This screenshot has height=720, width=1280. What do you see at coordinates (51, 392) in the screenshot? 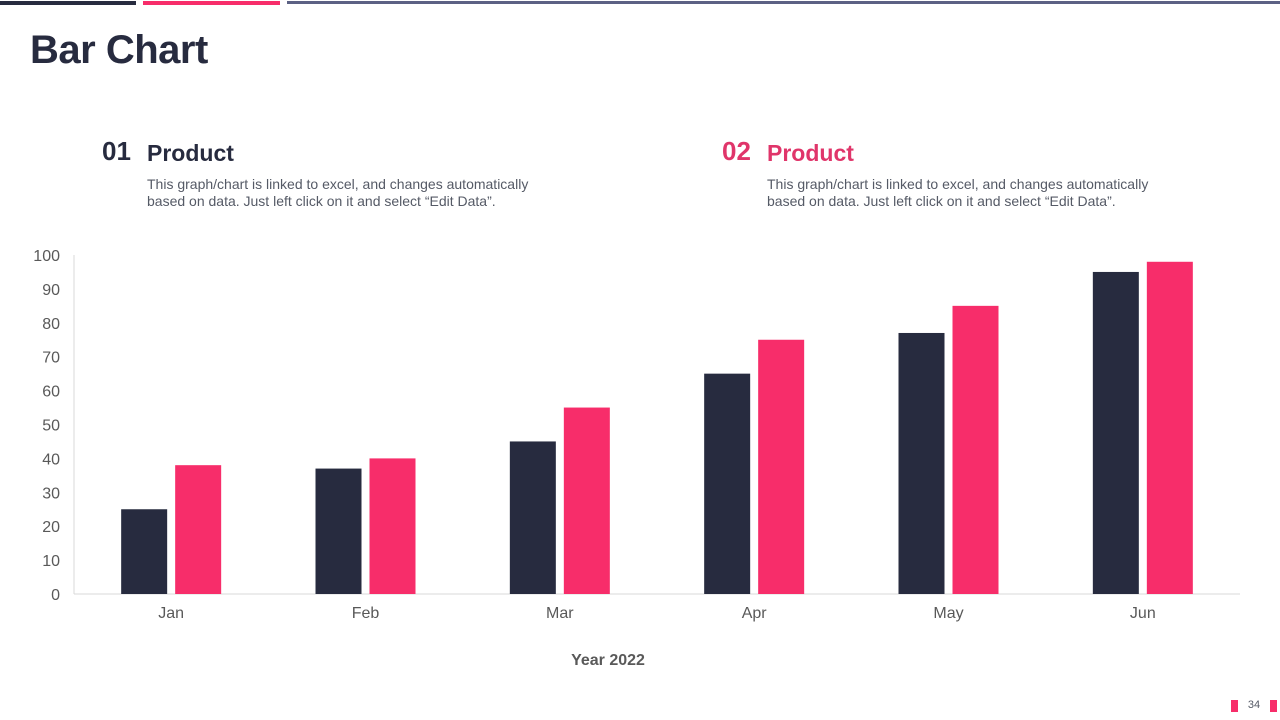
I see `y-tick-label: 60` at bounding box center [51, 392].